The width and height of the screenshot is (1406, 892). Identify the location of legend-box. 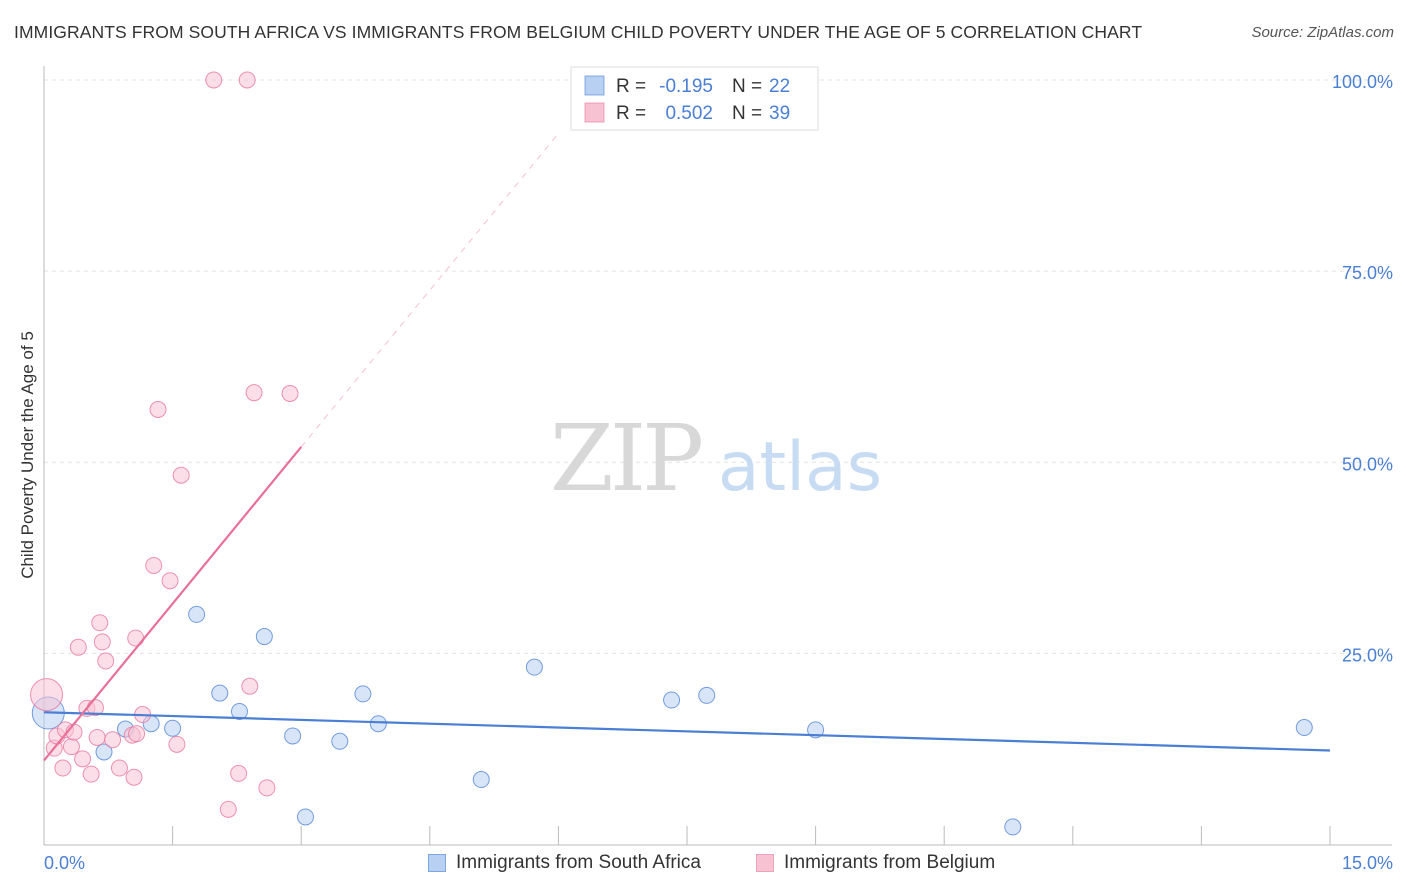
(694, 98).